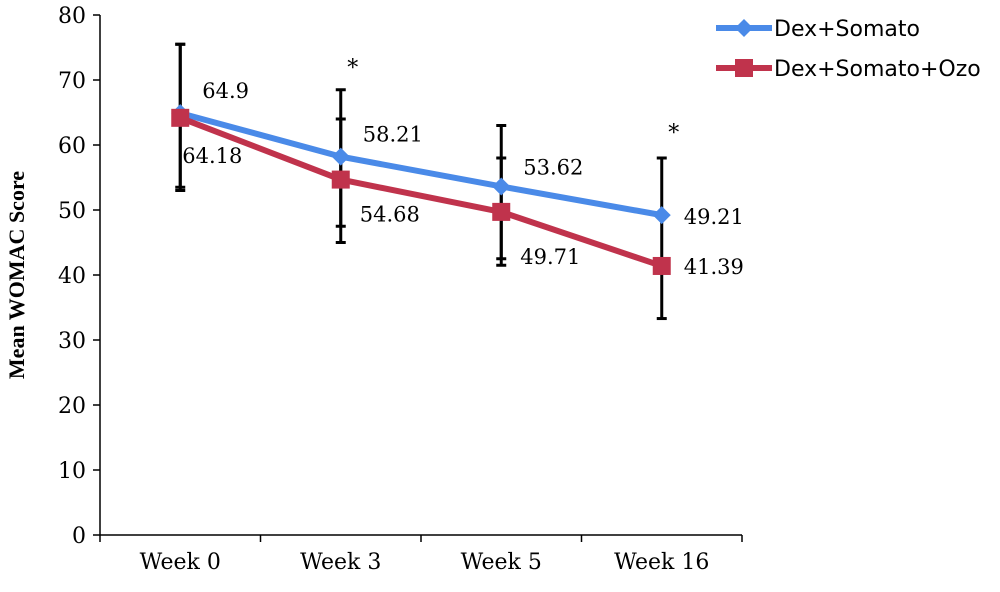  I want to click on y-tick-labels: 0 10 20 30 40 50 60 70 80, so click(72, 276).